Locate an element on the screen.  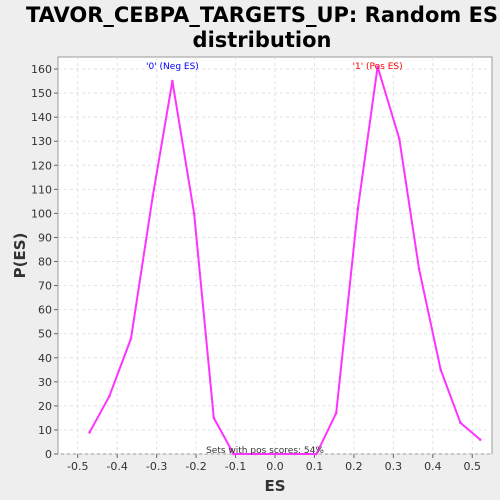
y-tick-label: 0 is located at coordinates (48, 454).